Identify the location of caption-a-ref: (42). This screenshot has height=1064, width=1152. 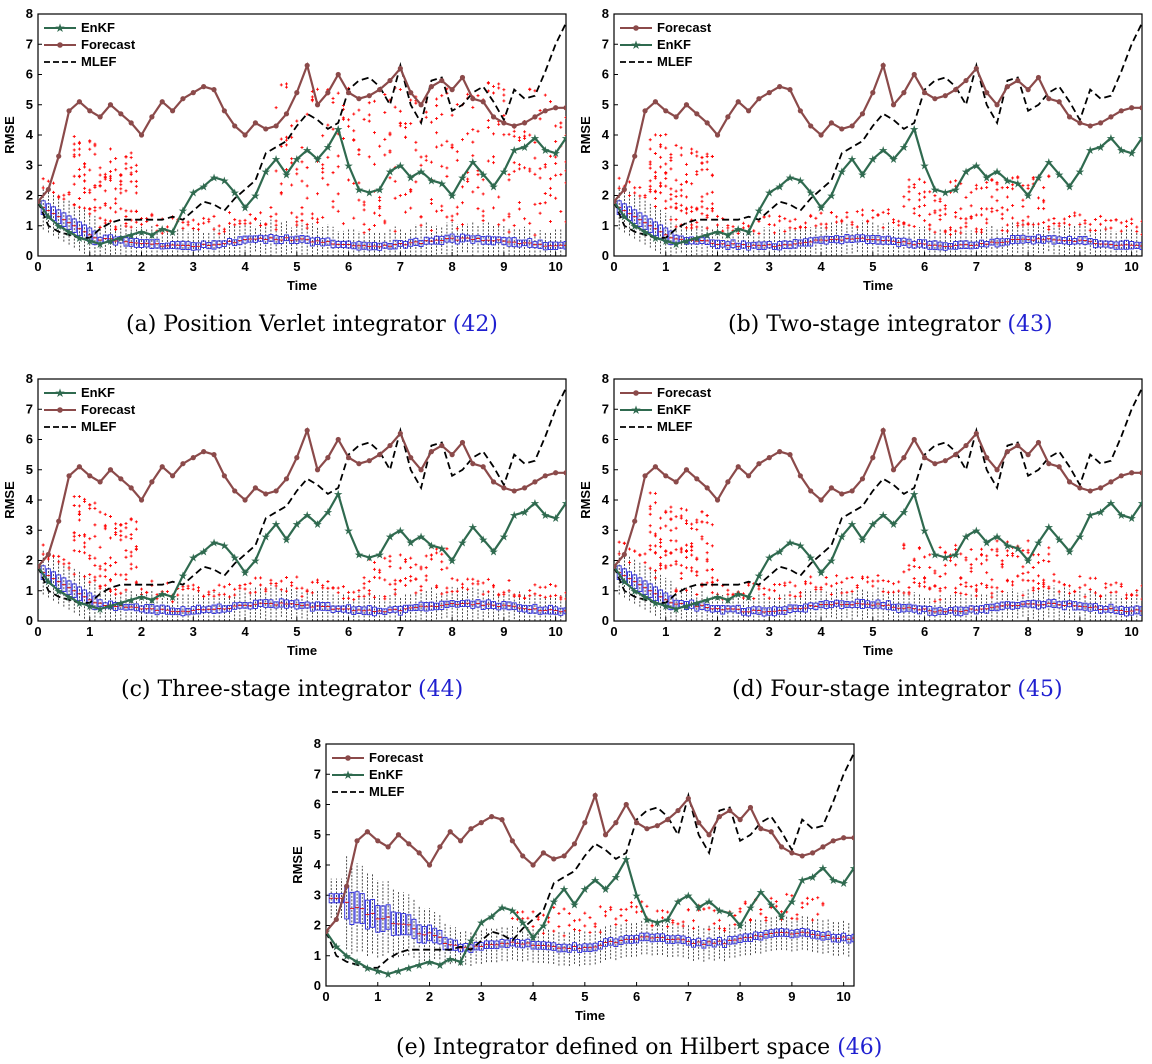
(475, 324).